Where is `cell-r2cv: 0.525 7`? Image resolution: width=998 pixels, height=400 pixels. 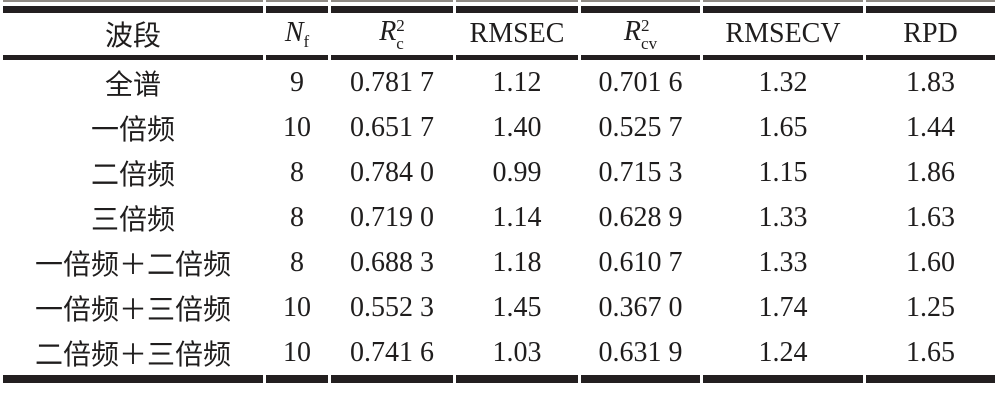 cell-r2cv: 0.525 7 is located at coordinates (640, 127).